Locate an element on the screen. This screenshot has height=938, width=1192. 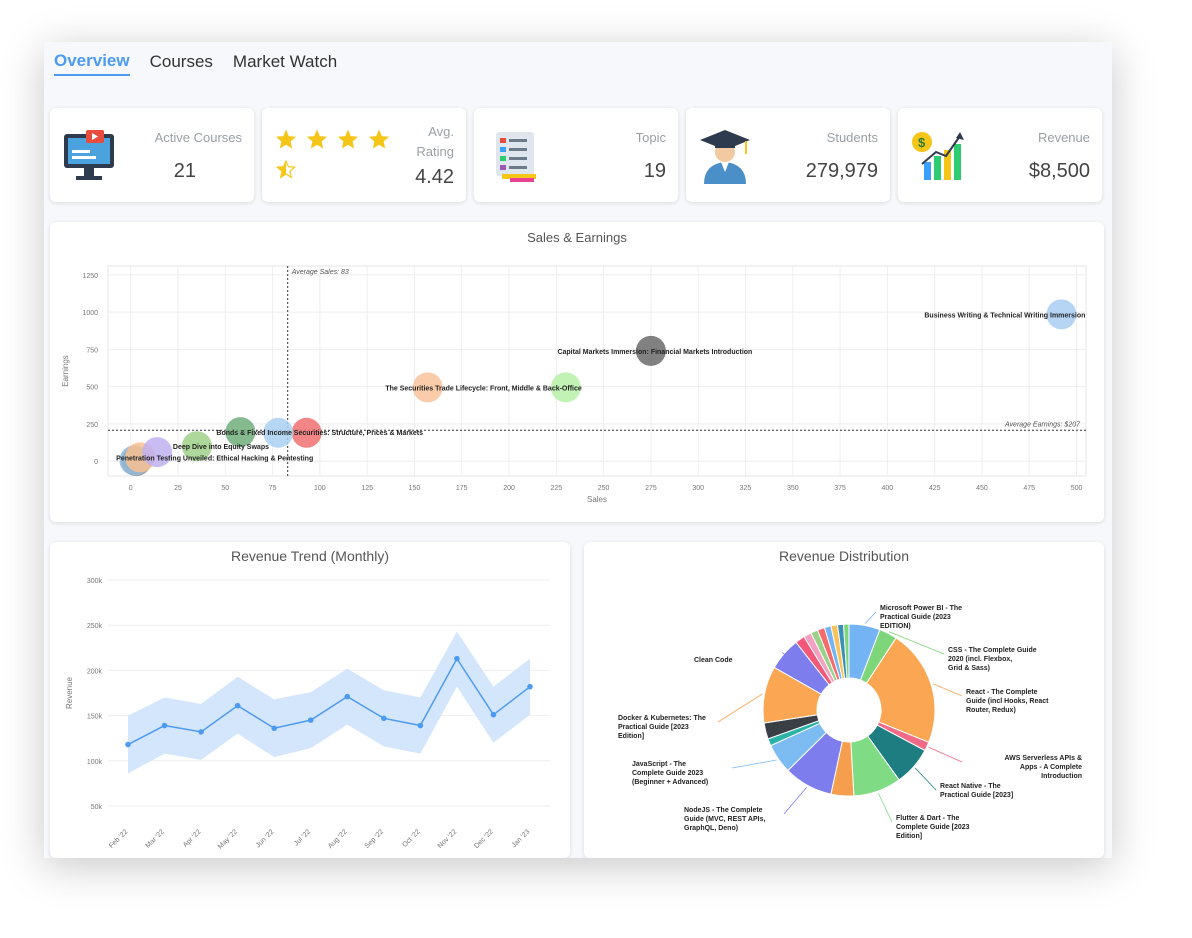
x-tick-label: 100 is located at coordinates (320, 488).